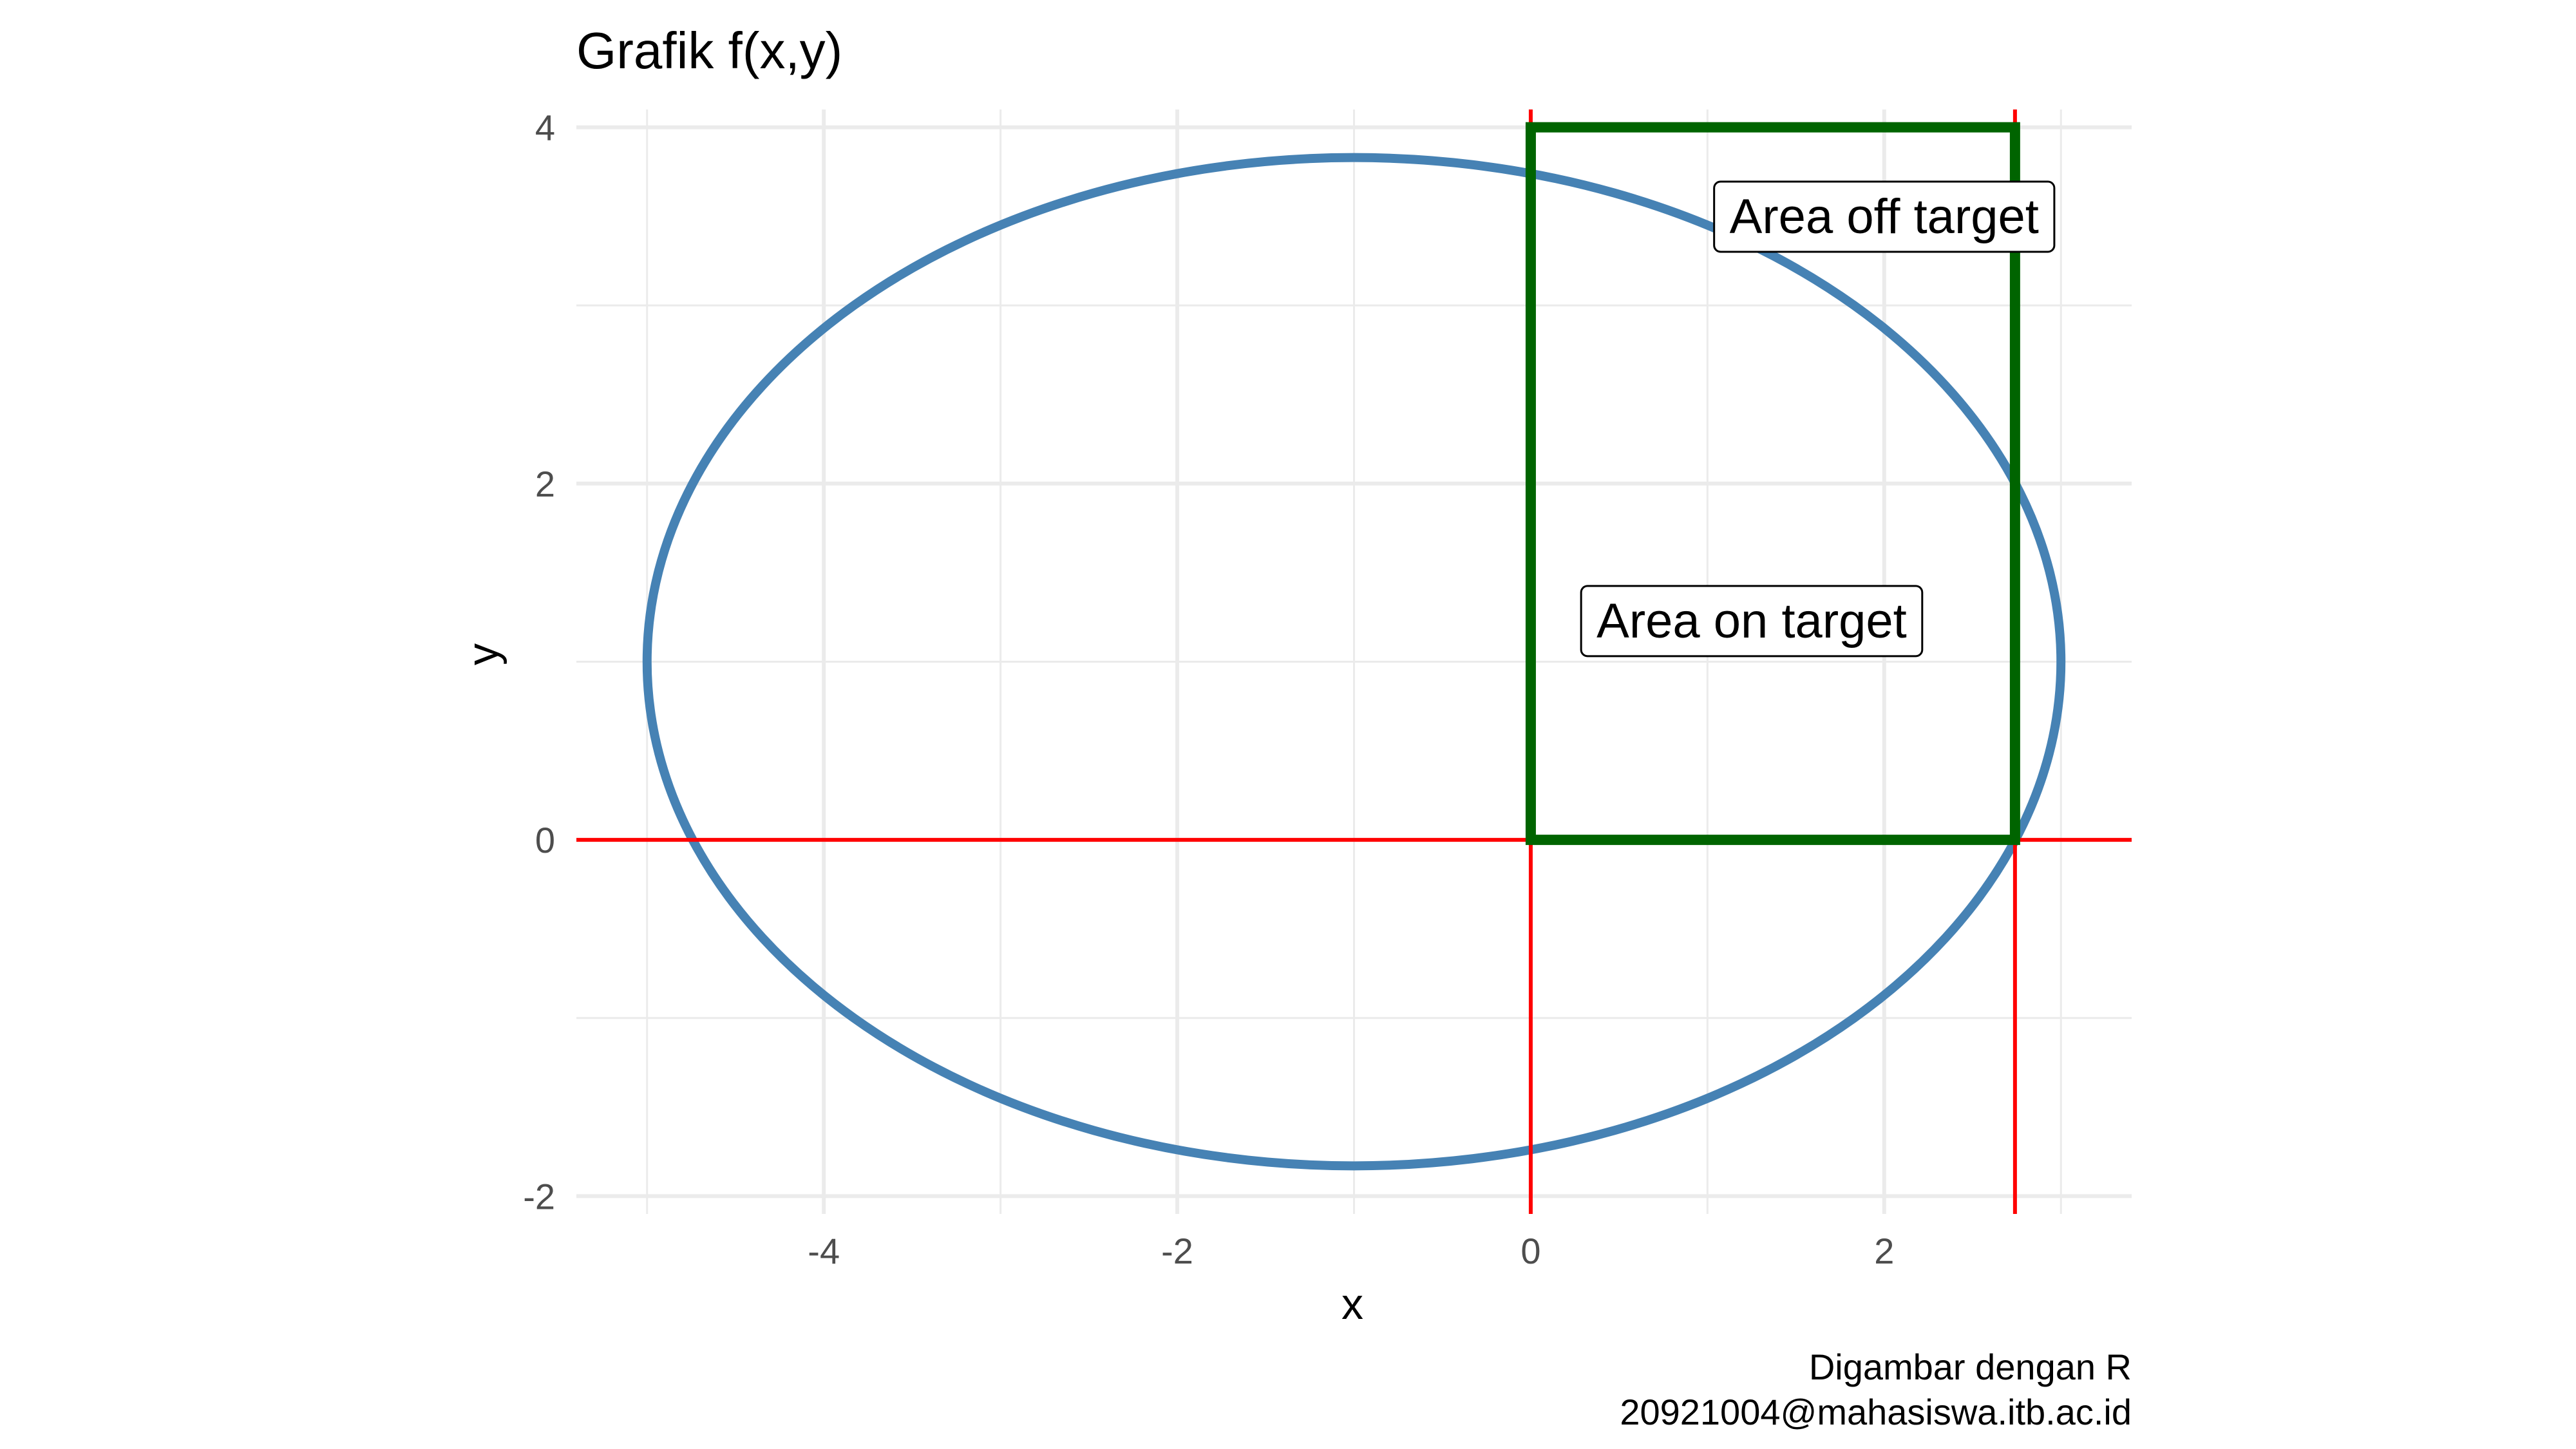  I want to click on x-axis-title: x, so click(1352, 1304).